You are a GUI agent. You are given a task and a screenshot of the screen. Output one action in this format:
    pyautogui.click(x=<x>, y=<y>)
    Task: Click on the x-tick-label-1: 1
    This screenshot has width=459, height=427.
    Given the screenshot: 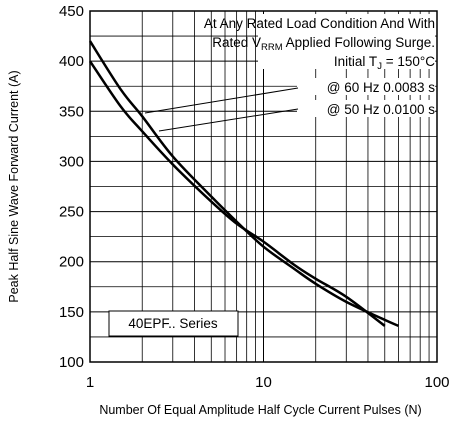 What is the action you would take?
    pyautogui.click(x=90, y=382)
    